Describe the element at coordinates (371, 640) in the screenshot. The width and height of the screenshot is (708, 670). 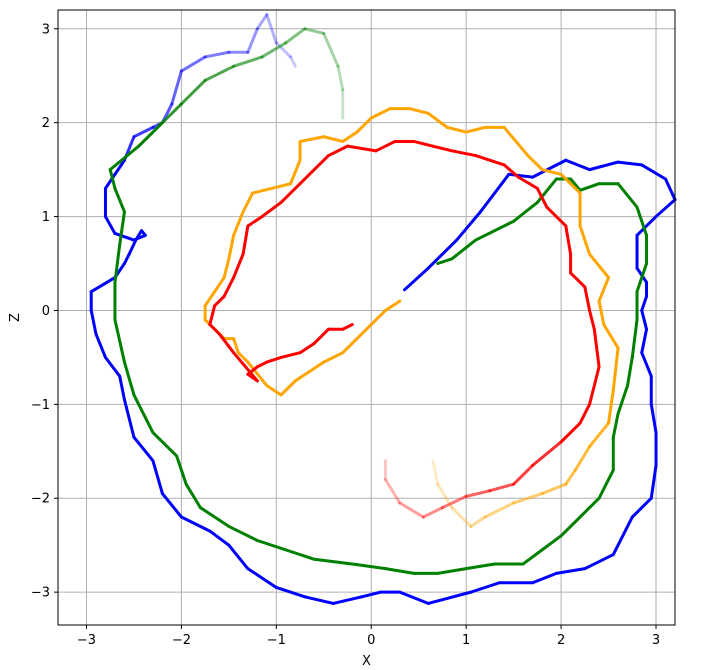
I see `x-tick-label: 0` at that location.